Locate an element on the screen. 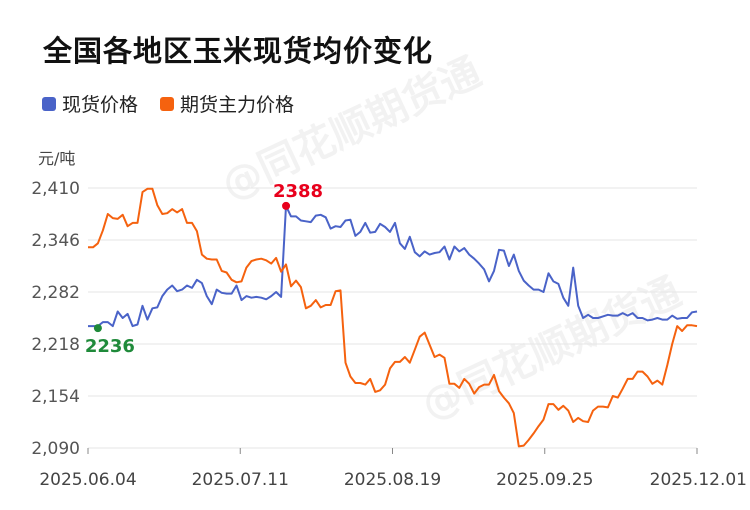 This screenshot has width=750, height=510. x-tick-label: 2025.08.19 is located at coordinates (392, 480).